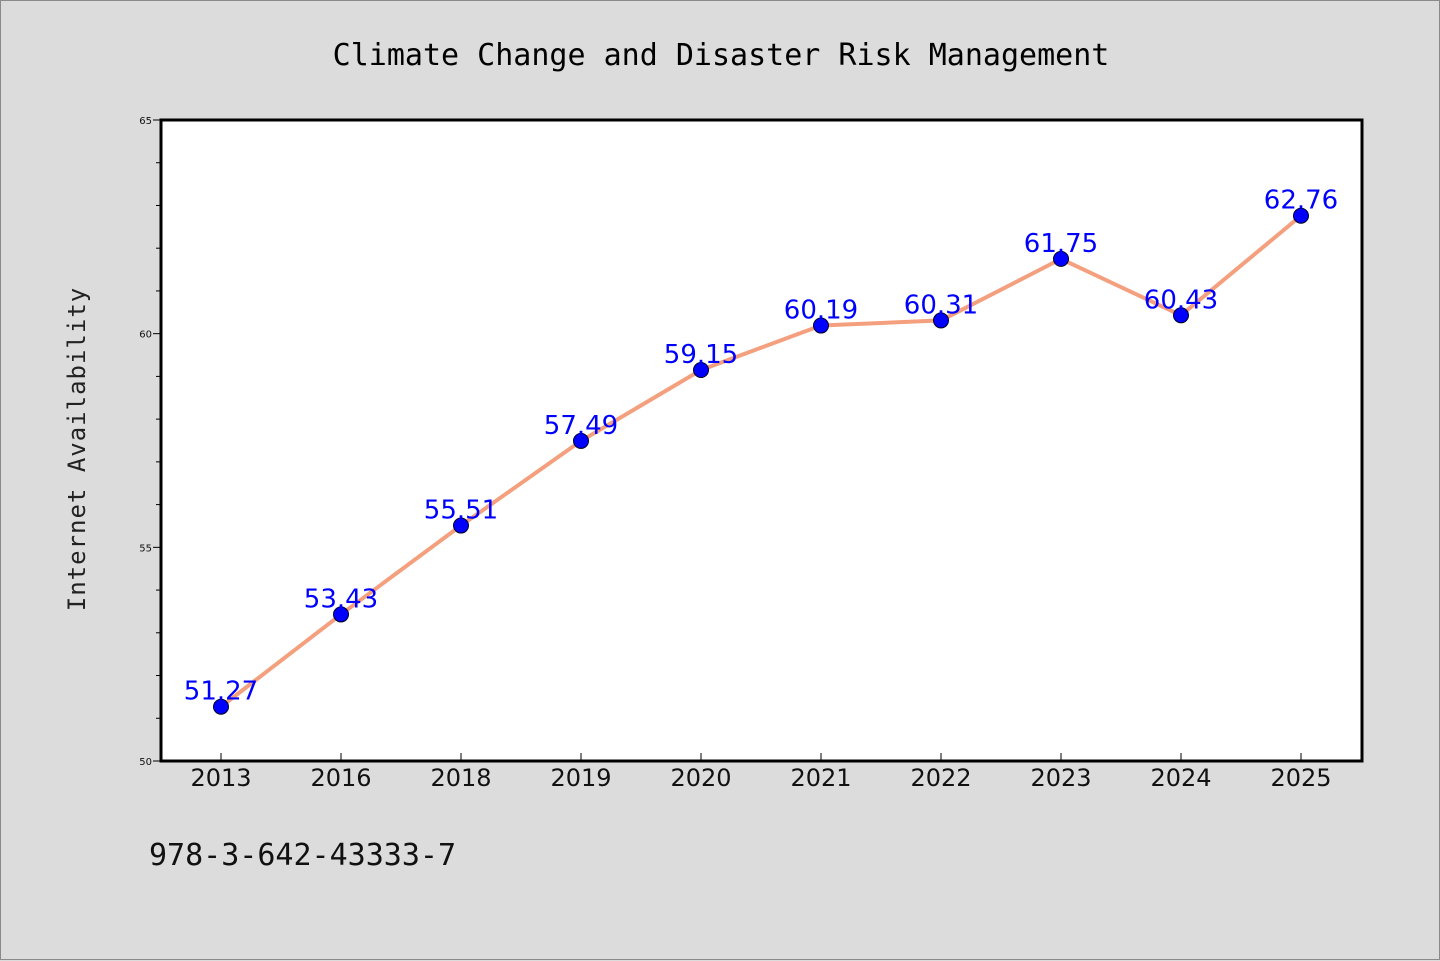 The width and height of the screenshot is (1440, 961). I want to click on data-label: 61.75, so click(1061, 244).